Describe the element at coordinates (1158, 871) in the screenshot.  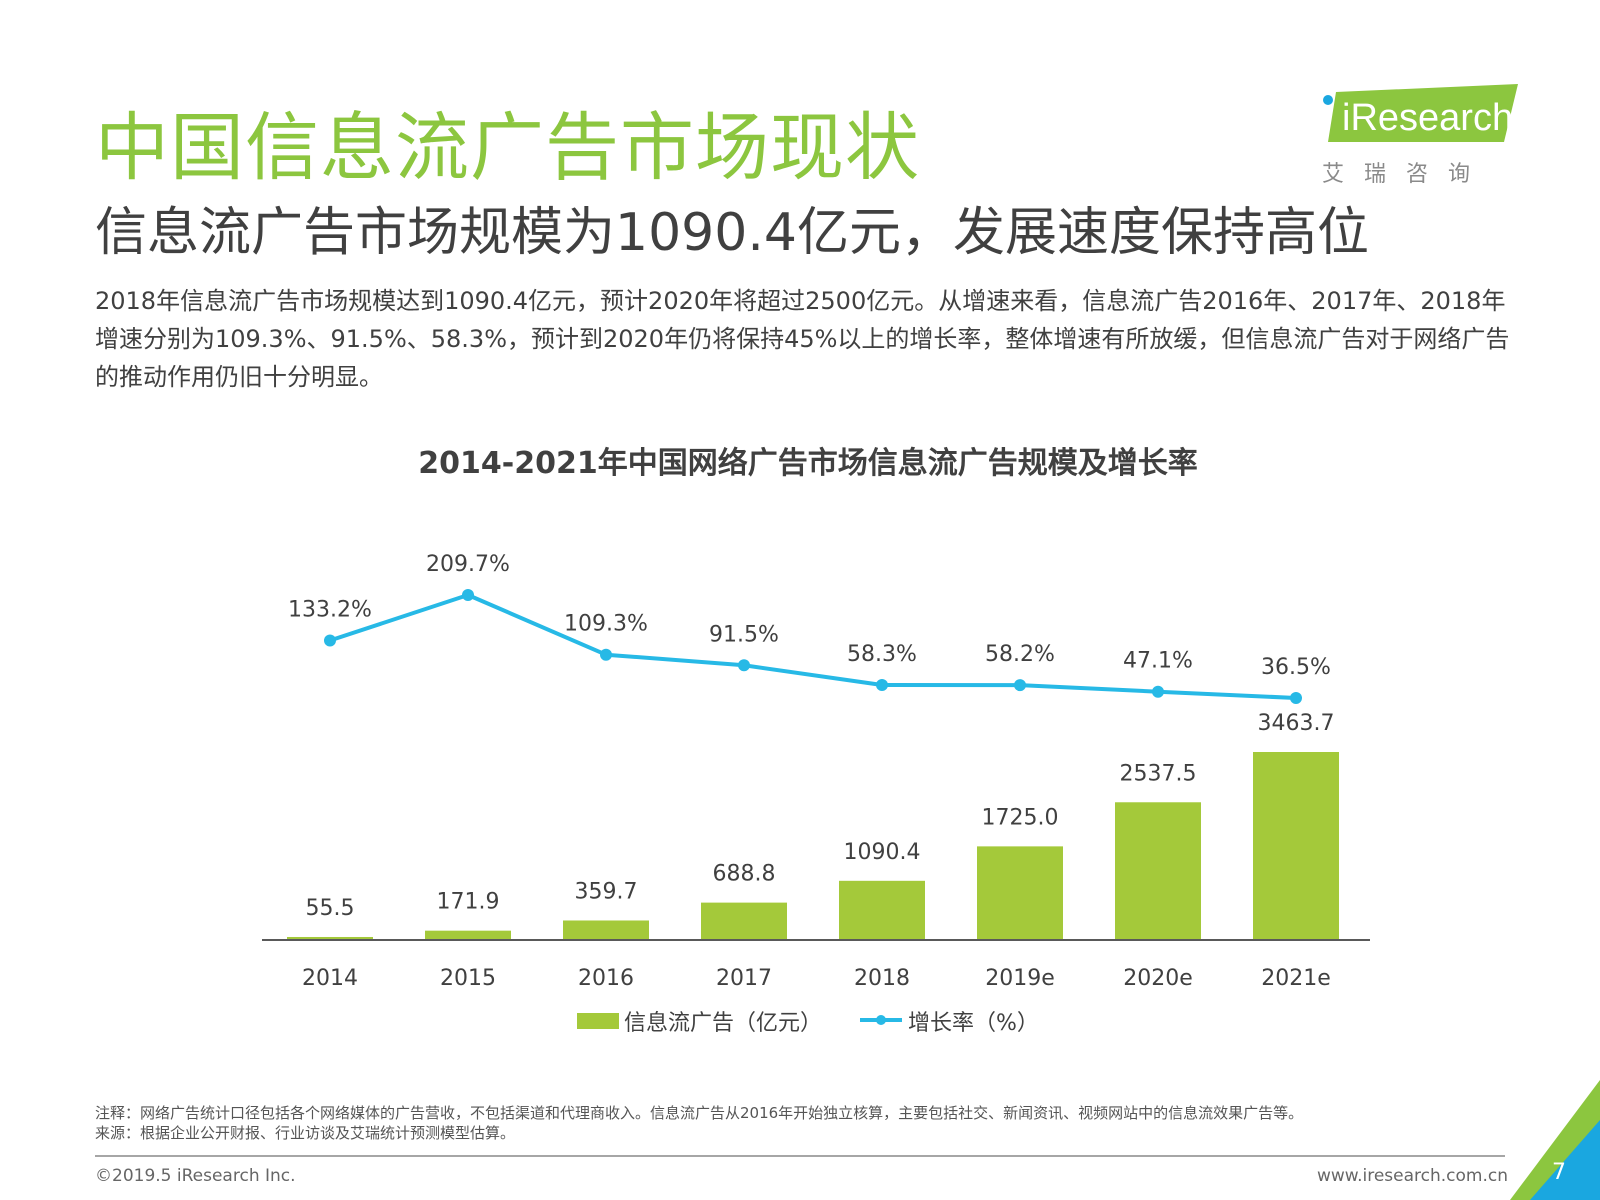
I see `bar-2020e` at that location.